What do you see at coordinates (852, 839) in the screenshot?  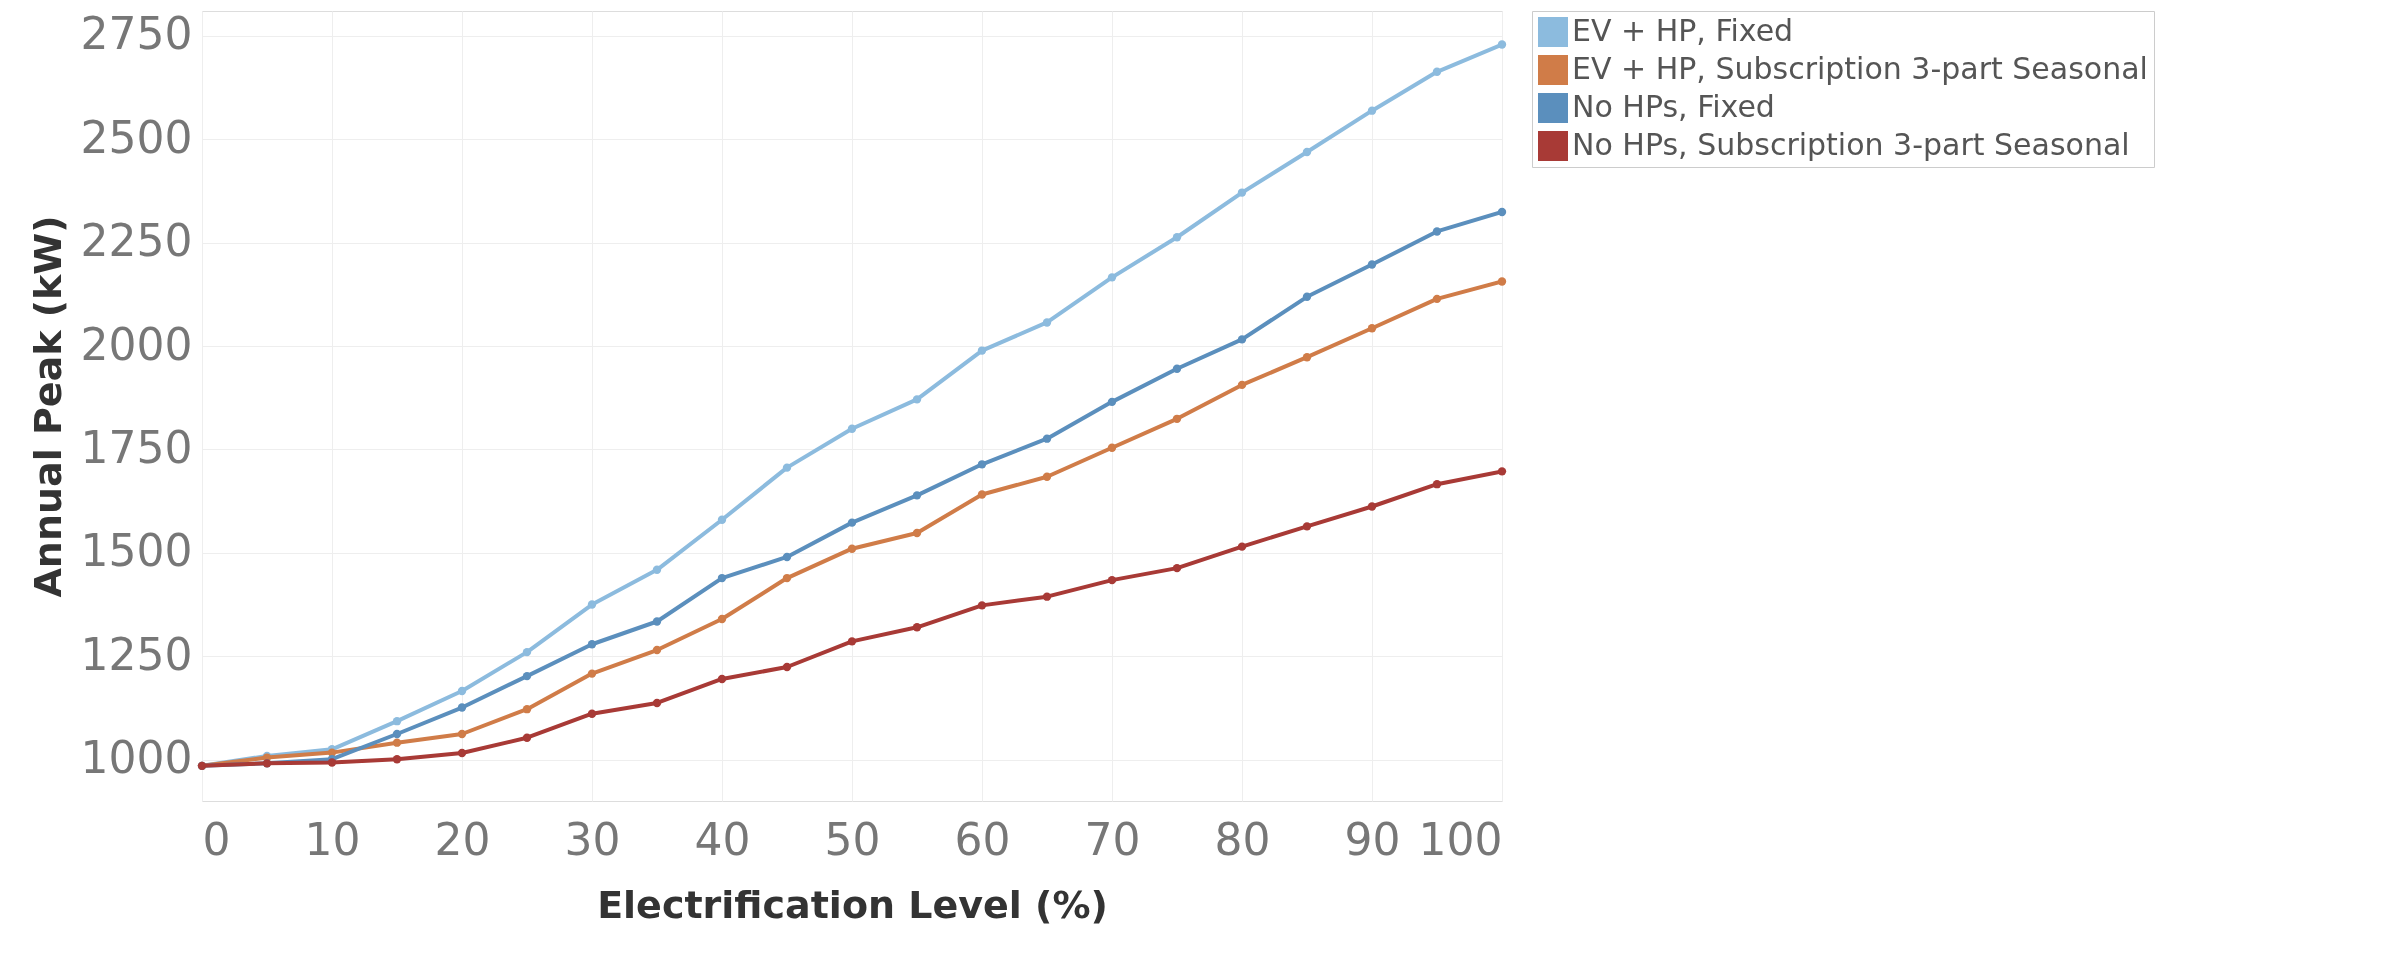 I see `x-tick-label: 50` at bounding box center [852, 839].